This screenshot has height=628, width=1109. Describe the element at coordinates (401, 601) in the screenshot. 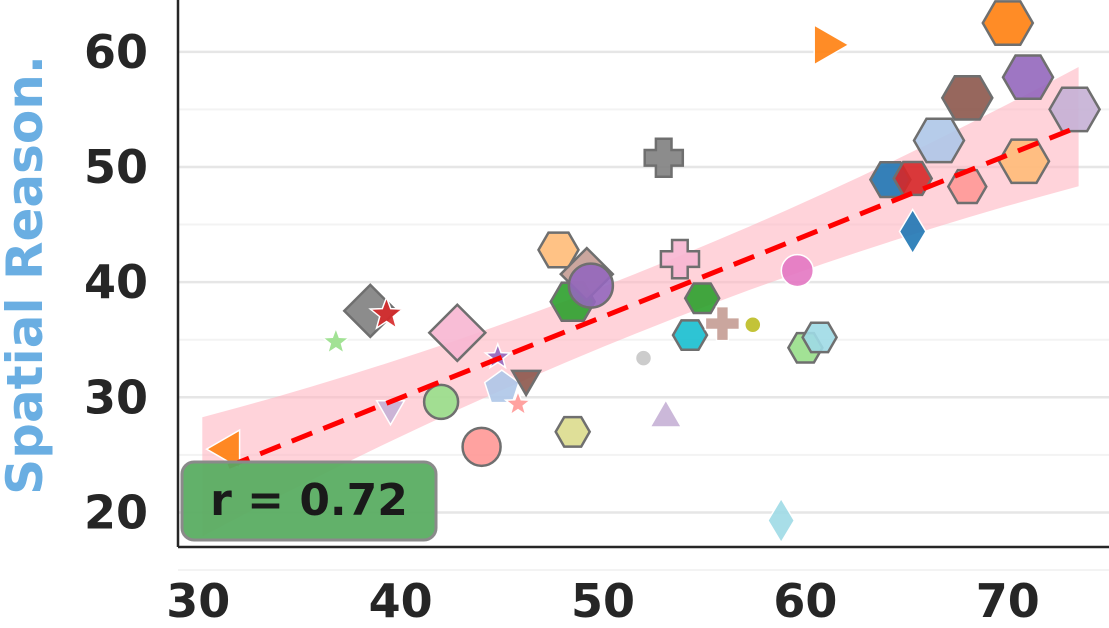

I see `x-tick-label: 40` at that location.